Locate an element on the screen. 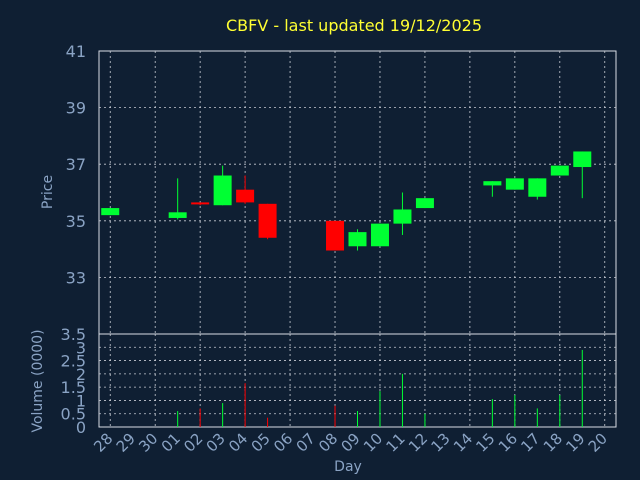 The image size is (640, 480). price-tick-label: 35 is located at coordinates (76, 221).